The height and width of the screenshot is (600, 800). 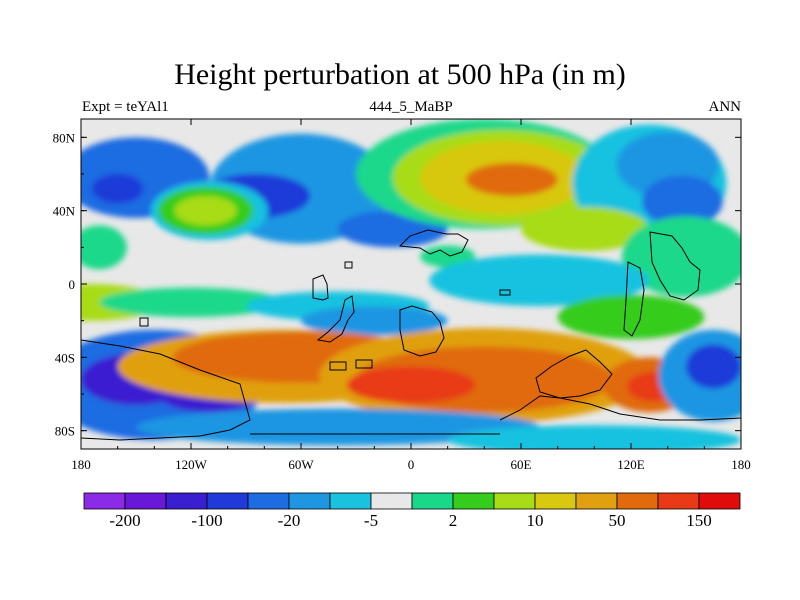 What do you see at coordinates (741, 464) in the screenshot?
I see `x-tick-label-6: 180` at bounding box center [741, 464].